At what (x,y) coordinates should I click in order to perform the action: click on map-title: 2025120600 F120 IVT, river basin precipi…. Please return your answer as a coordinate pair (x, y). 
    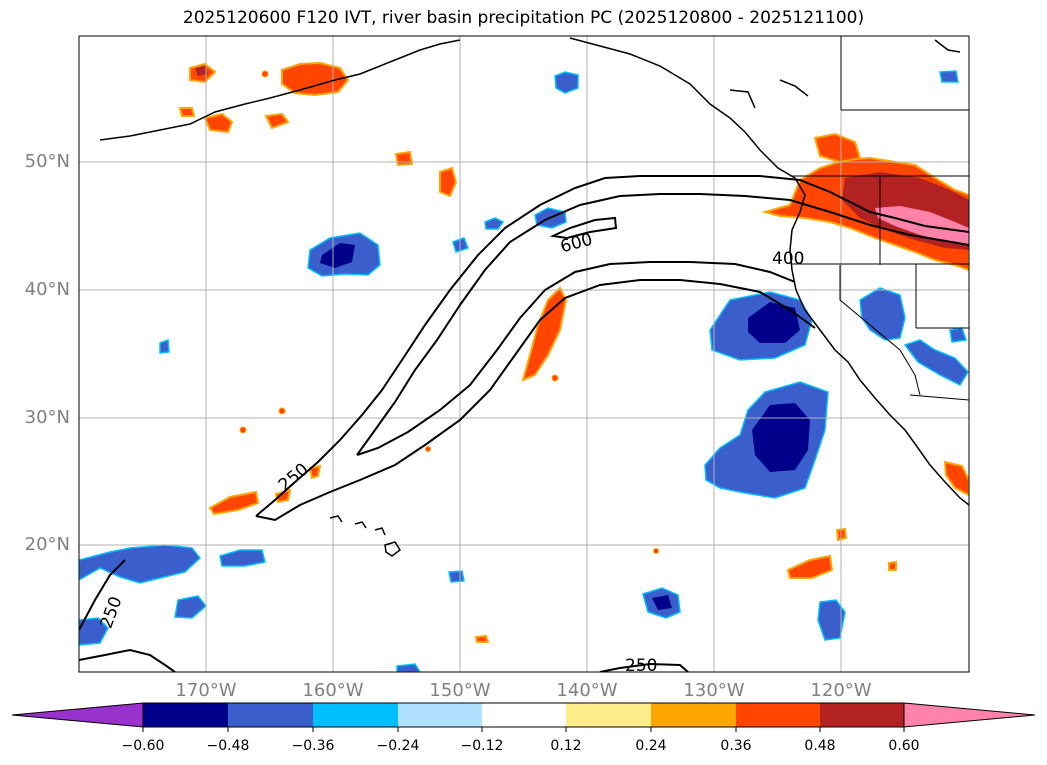
    Looking at the image, I should click on (523, 18).